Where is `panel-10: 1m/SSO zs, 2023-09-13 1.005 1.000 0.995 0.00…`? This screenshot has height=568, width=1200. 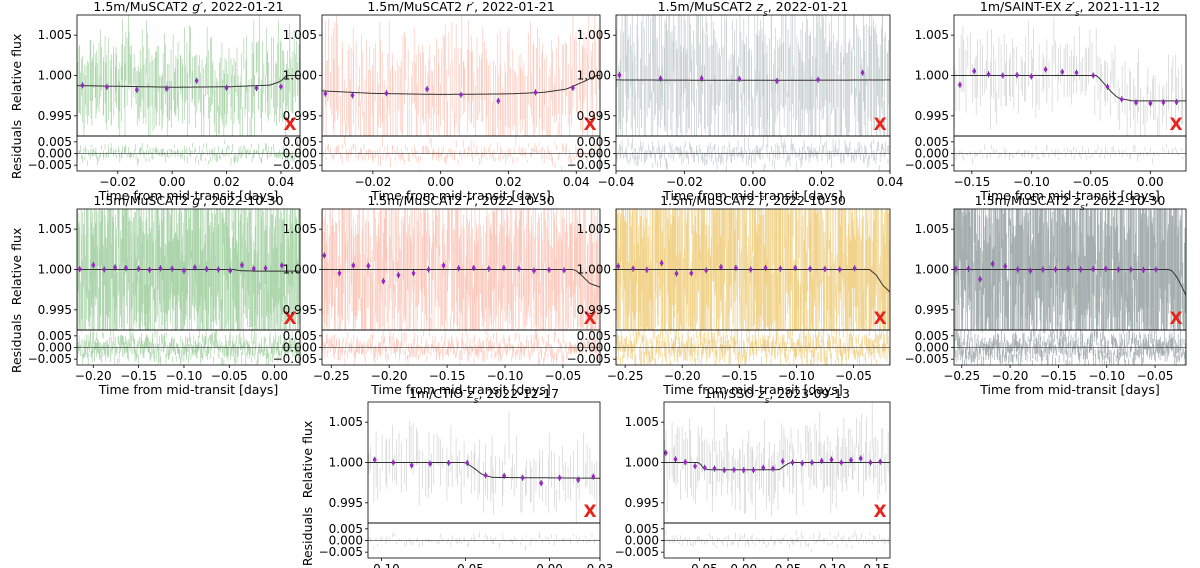 panel-10: 1m/SSO zs, 2023-09-13 1.005 1.000 0.995 0.00… is located at coordinates (753, 477).